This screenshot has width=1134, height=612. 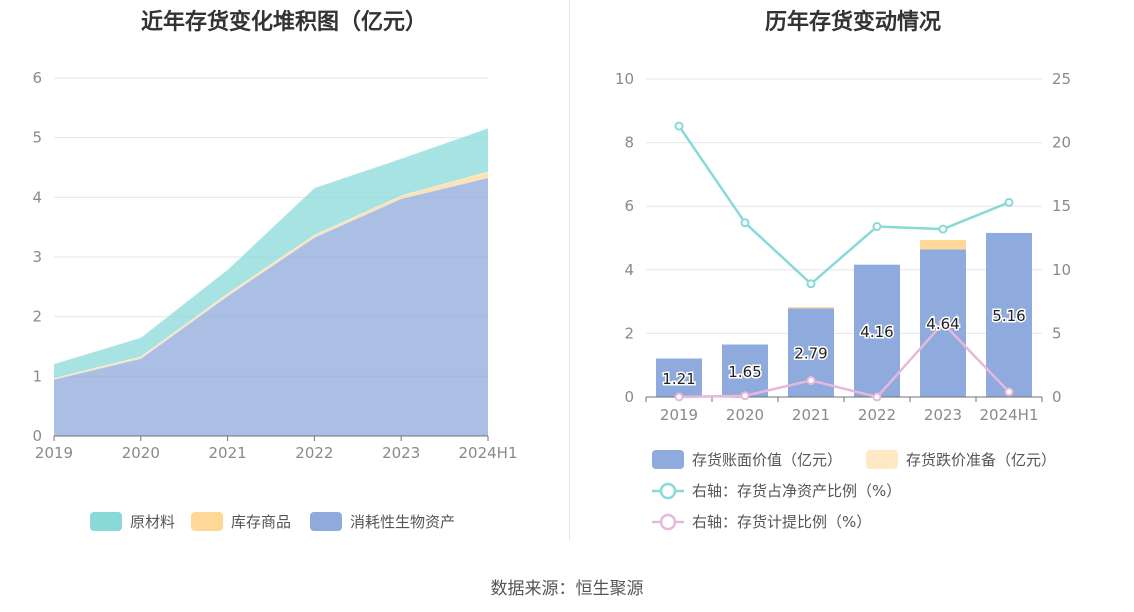 I want to click on legend-label: 右轴：存货占净资产比例（%）, so click(x=796, y=491).